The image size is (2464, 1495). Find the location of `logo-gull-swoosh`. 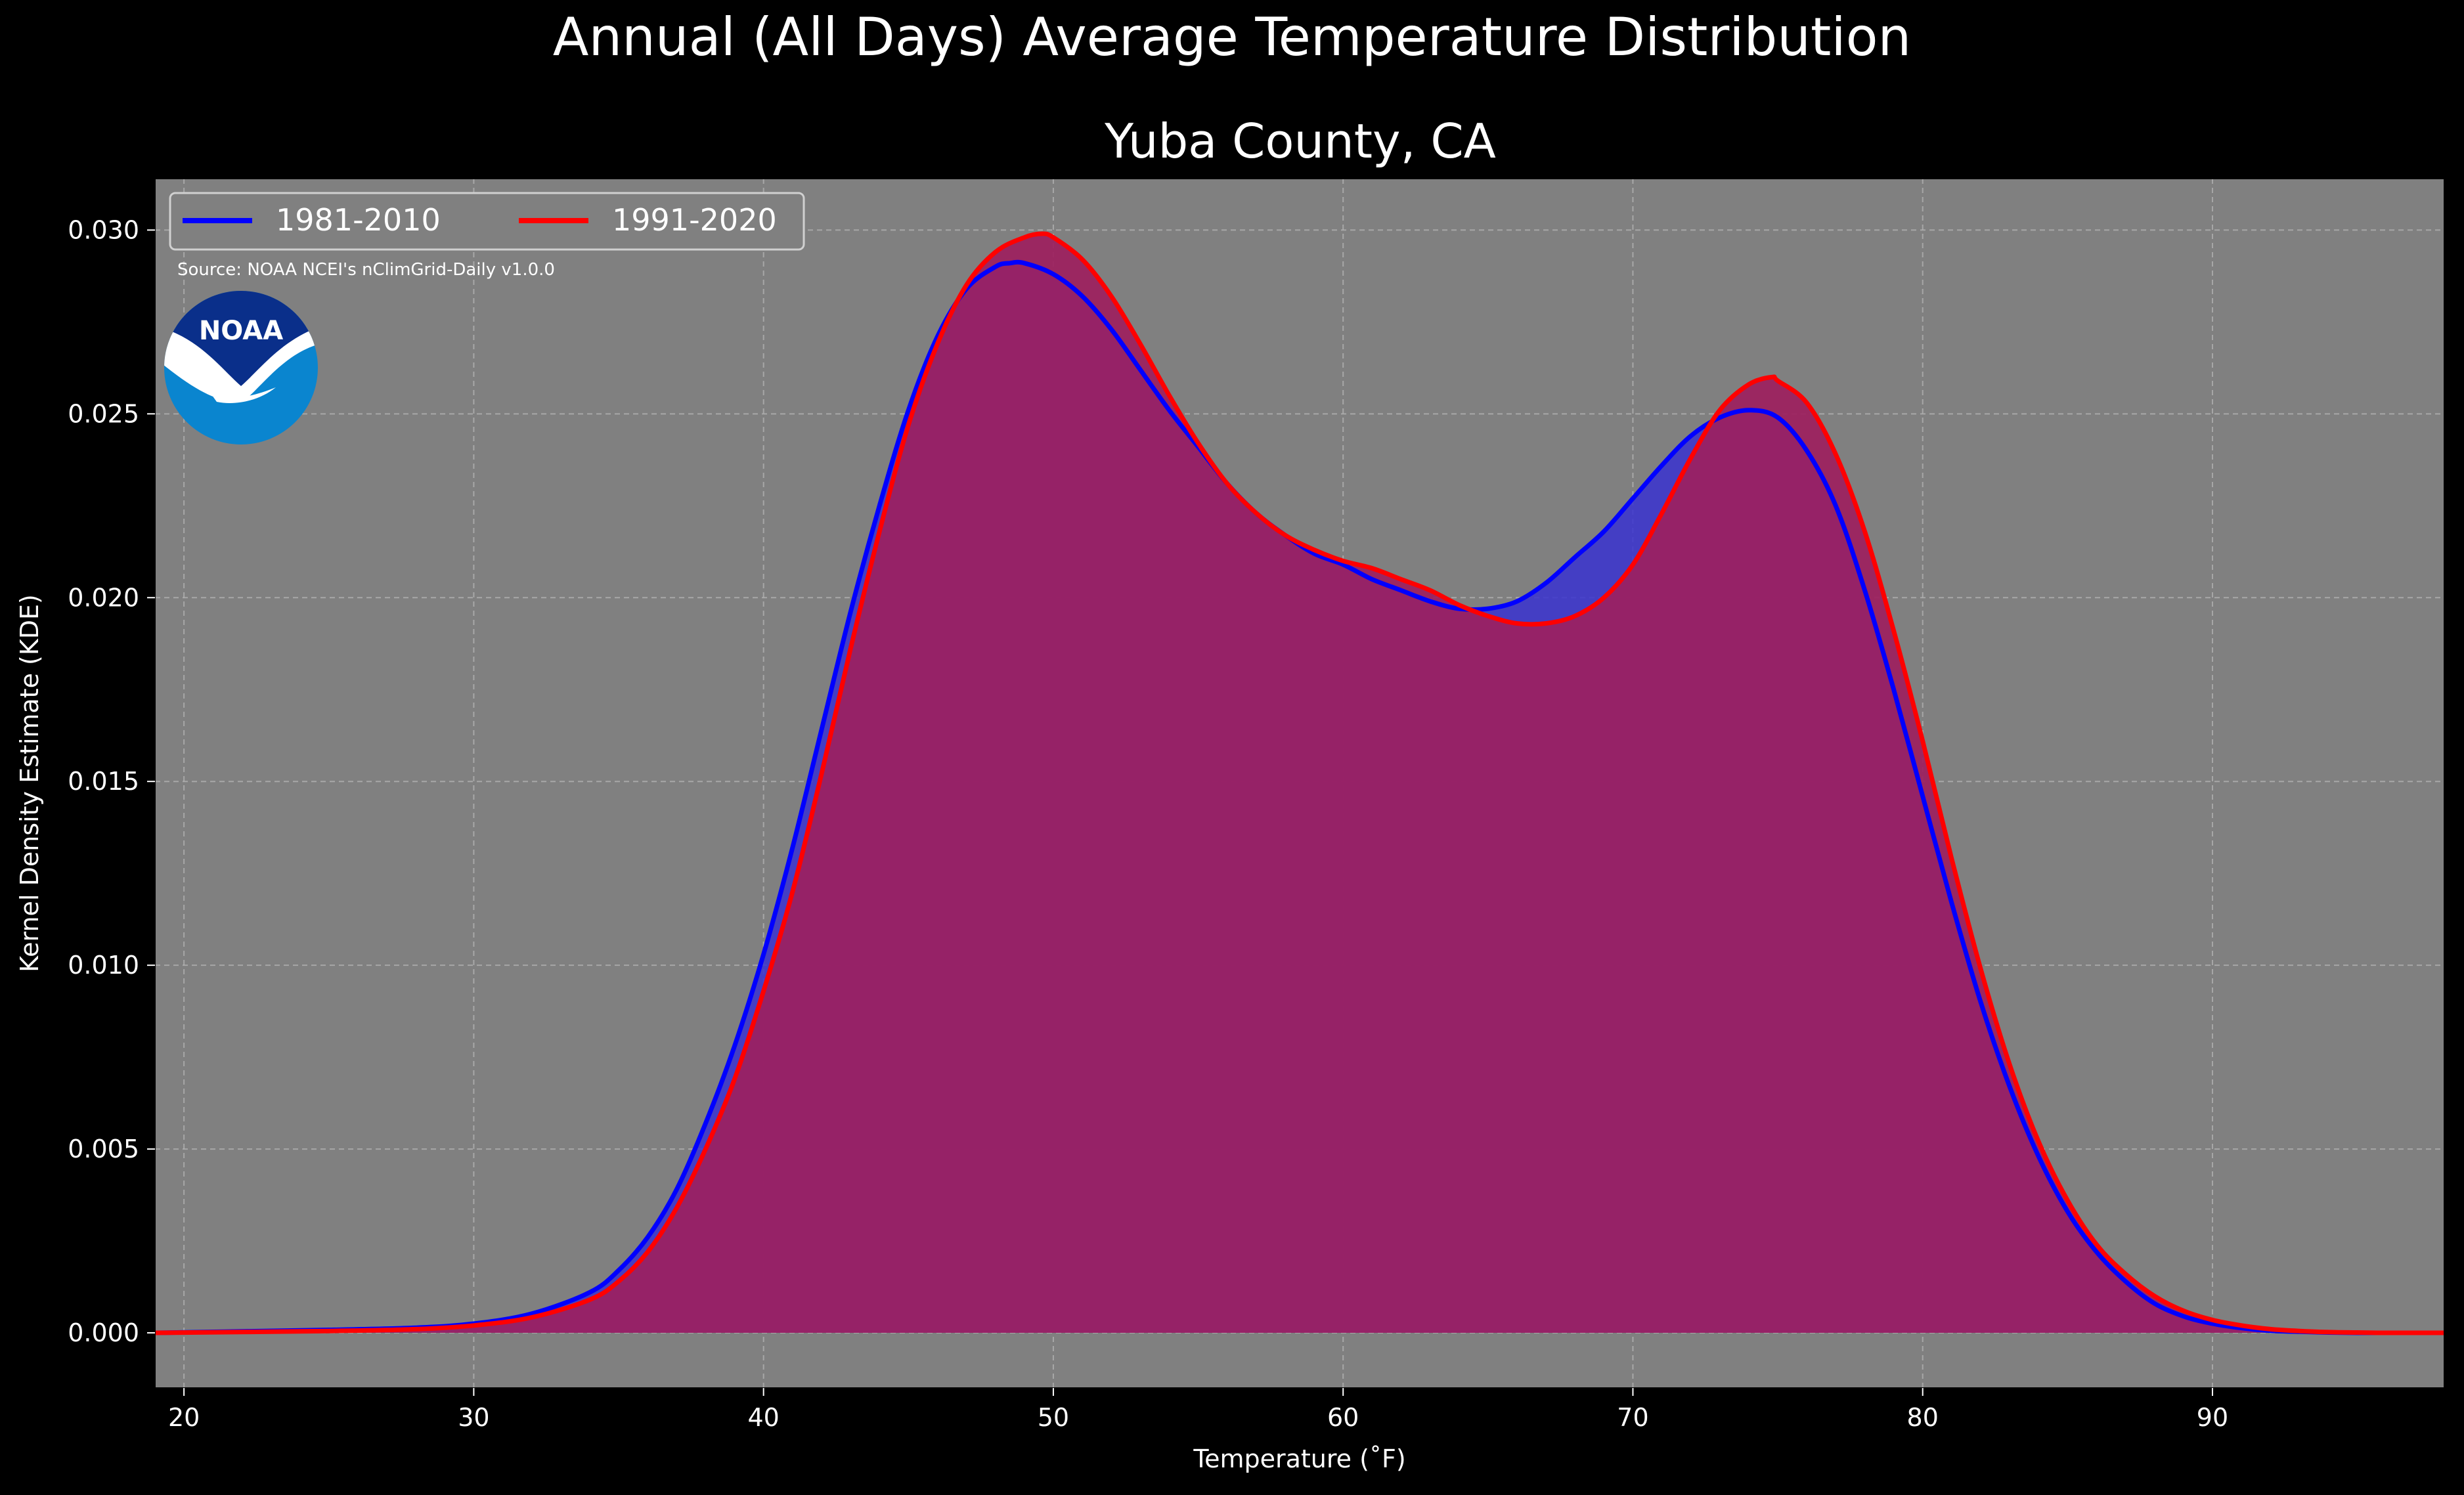

logo-gull-swoosh is located at coordinates (241, 362).